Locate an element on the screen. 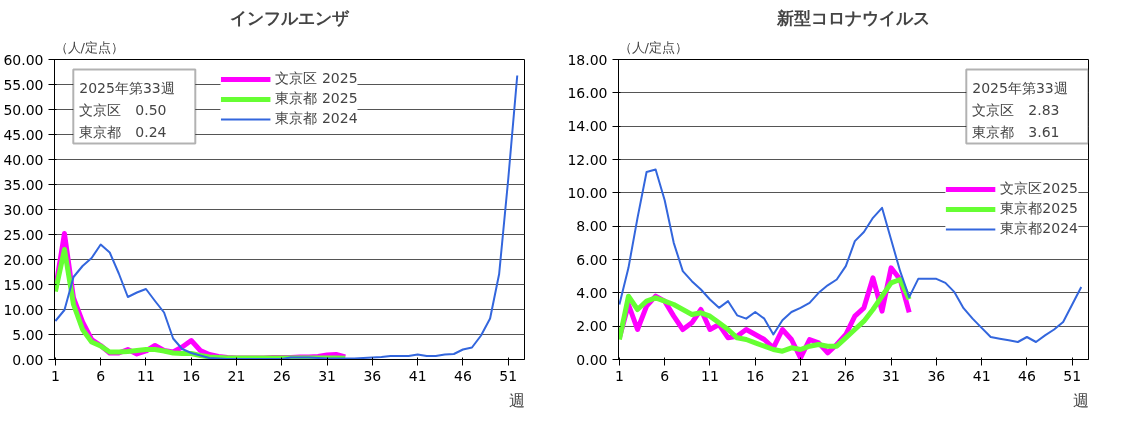  y-tick-label: 6.00 is located at coordinates (592, 259).